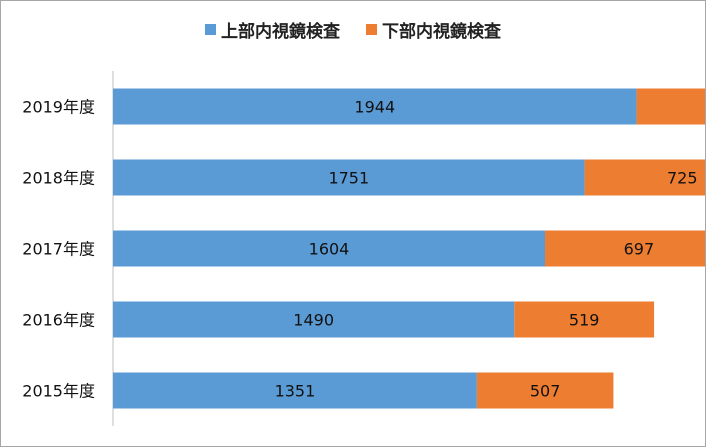  I want to click on category-label: 2015年度, so click(58, 391).